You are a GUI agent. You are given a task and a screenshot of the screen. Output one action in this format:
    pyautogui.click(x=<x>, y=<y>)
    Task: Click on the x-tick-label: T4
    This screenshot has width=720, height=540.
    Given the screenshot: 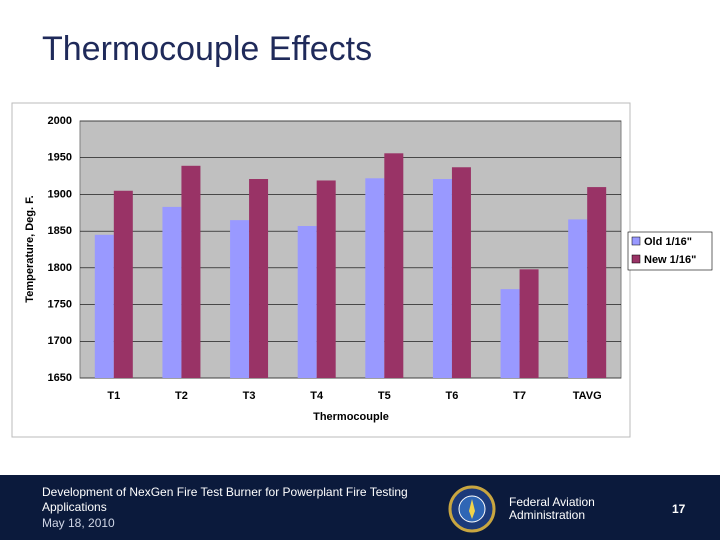 What is the action you would take?
    pyautogui.click(x=317, y=396)
    